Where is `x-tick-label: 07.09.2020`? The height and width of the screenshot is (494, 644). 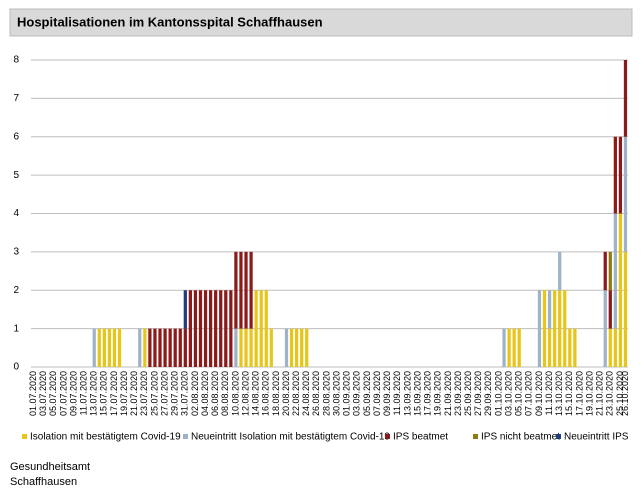
x-tick-label: 07.09.2020 is located at coordinates (377, 393).